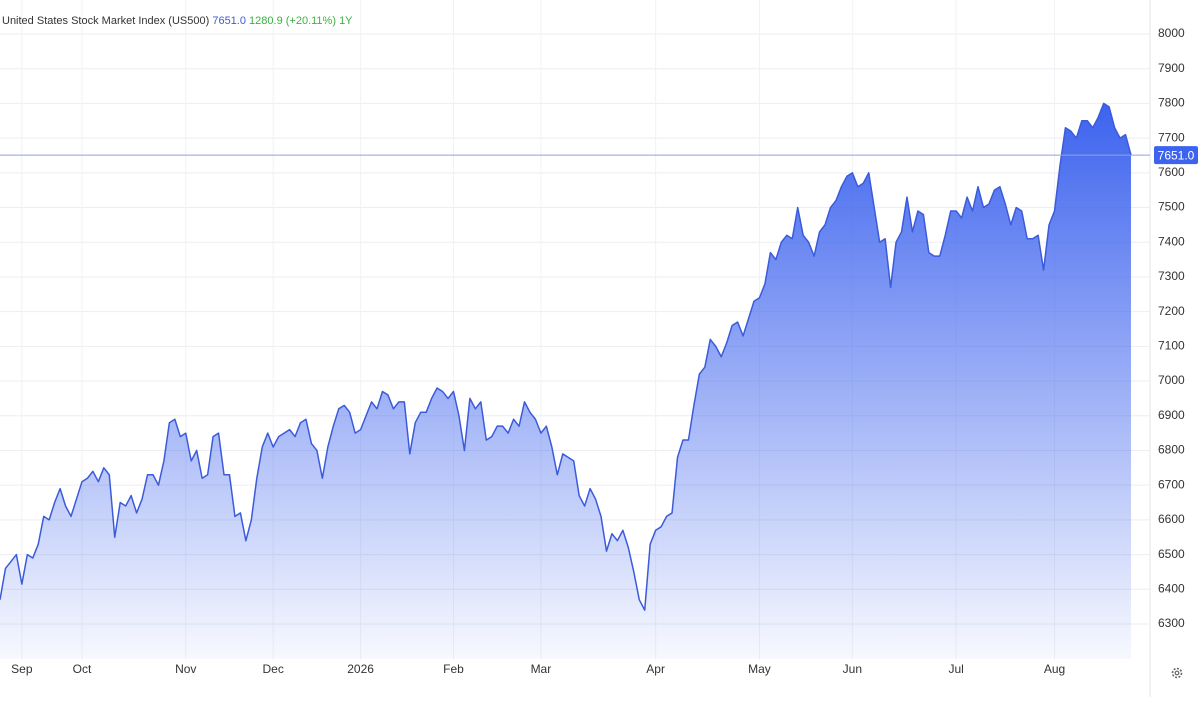  What do you see at coordinates (82, 669) in the screenshot?
I see `x-tick-label: Oct` at bounding box center [82, 669].